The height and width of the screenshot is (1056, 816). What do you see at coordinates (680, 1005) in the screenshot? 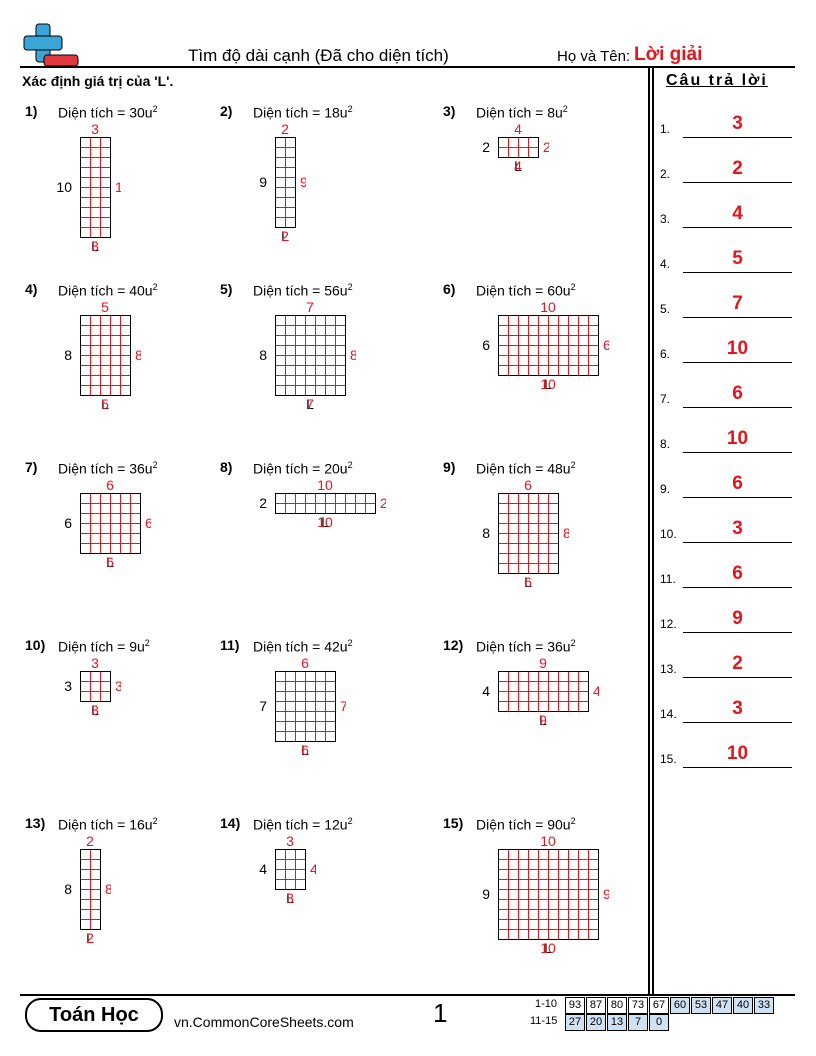
I see `score-cell: 60` at bounding box center [680, 1005].